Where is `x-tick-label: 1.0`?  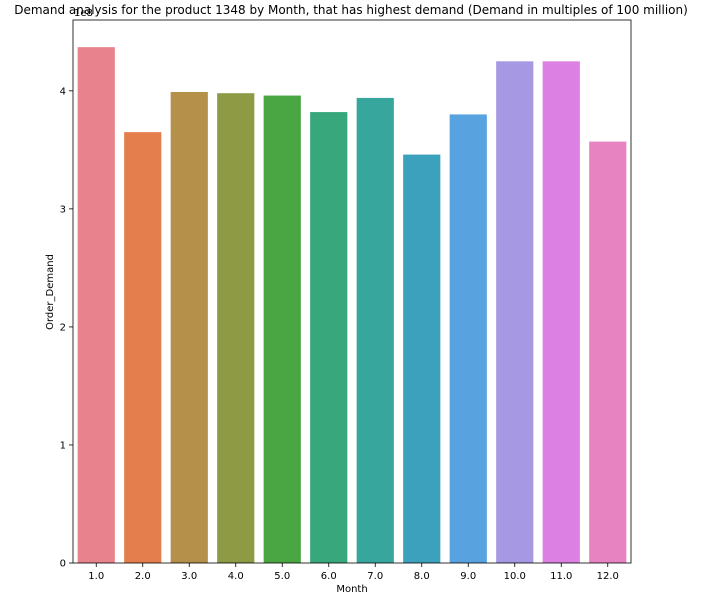 x-tick-label: 1.0 is located at coordinates (96, 576).